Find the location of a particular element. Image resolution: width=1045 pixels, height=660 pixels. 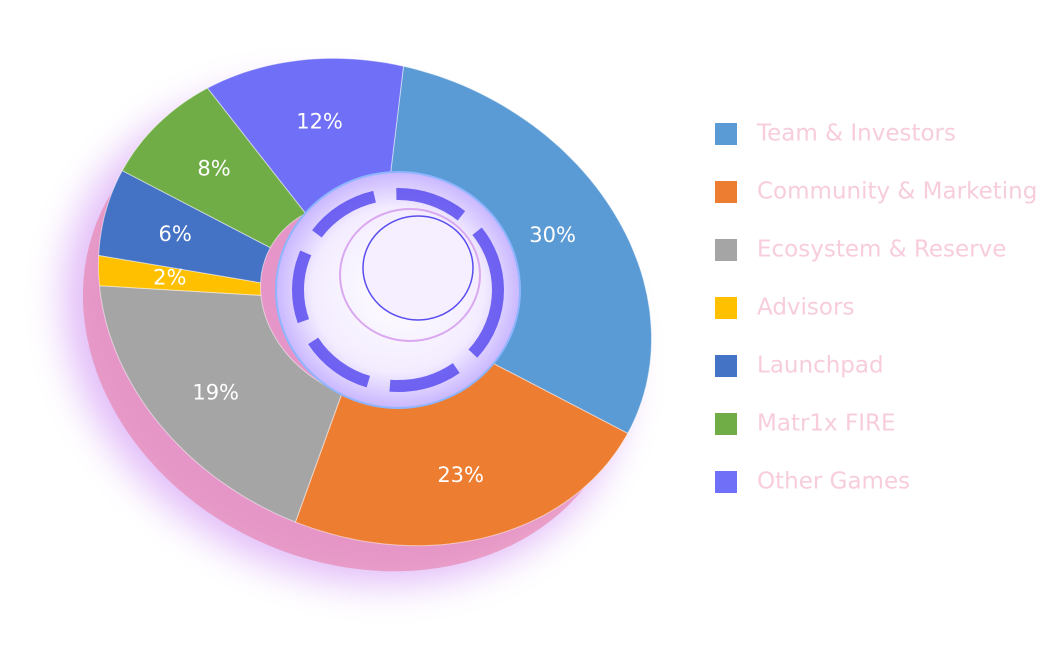

legend-label: Community & Marketing is located at coordinates (897, 192).